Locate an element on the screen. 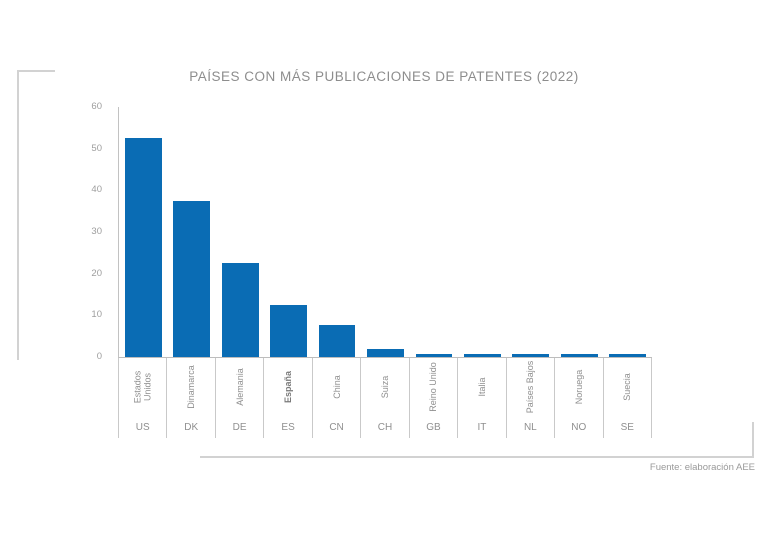 This screenshot has width=768, height=538. country-name-wrap: Países Bajos is located at coordinates (530, 386).